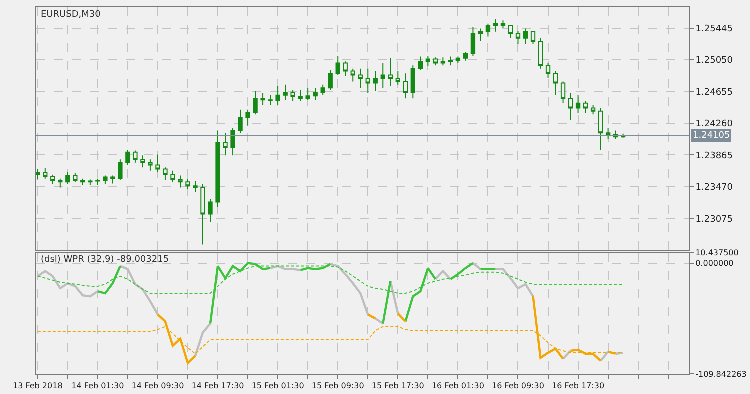  What do you see at coordinates (71, 15) in the screenshot?
I see `chart-title: EURUSD,M30` at bounding box center [71, 15].